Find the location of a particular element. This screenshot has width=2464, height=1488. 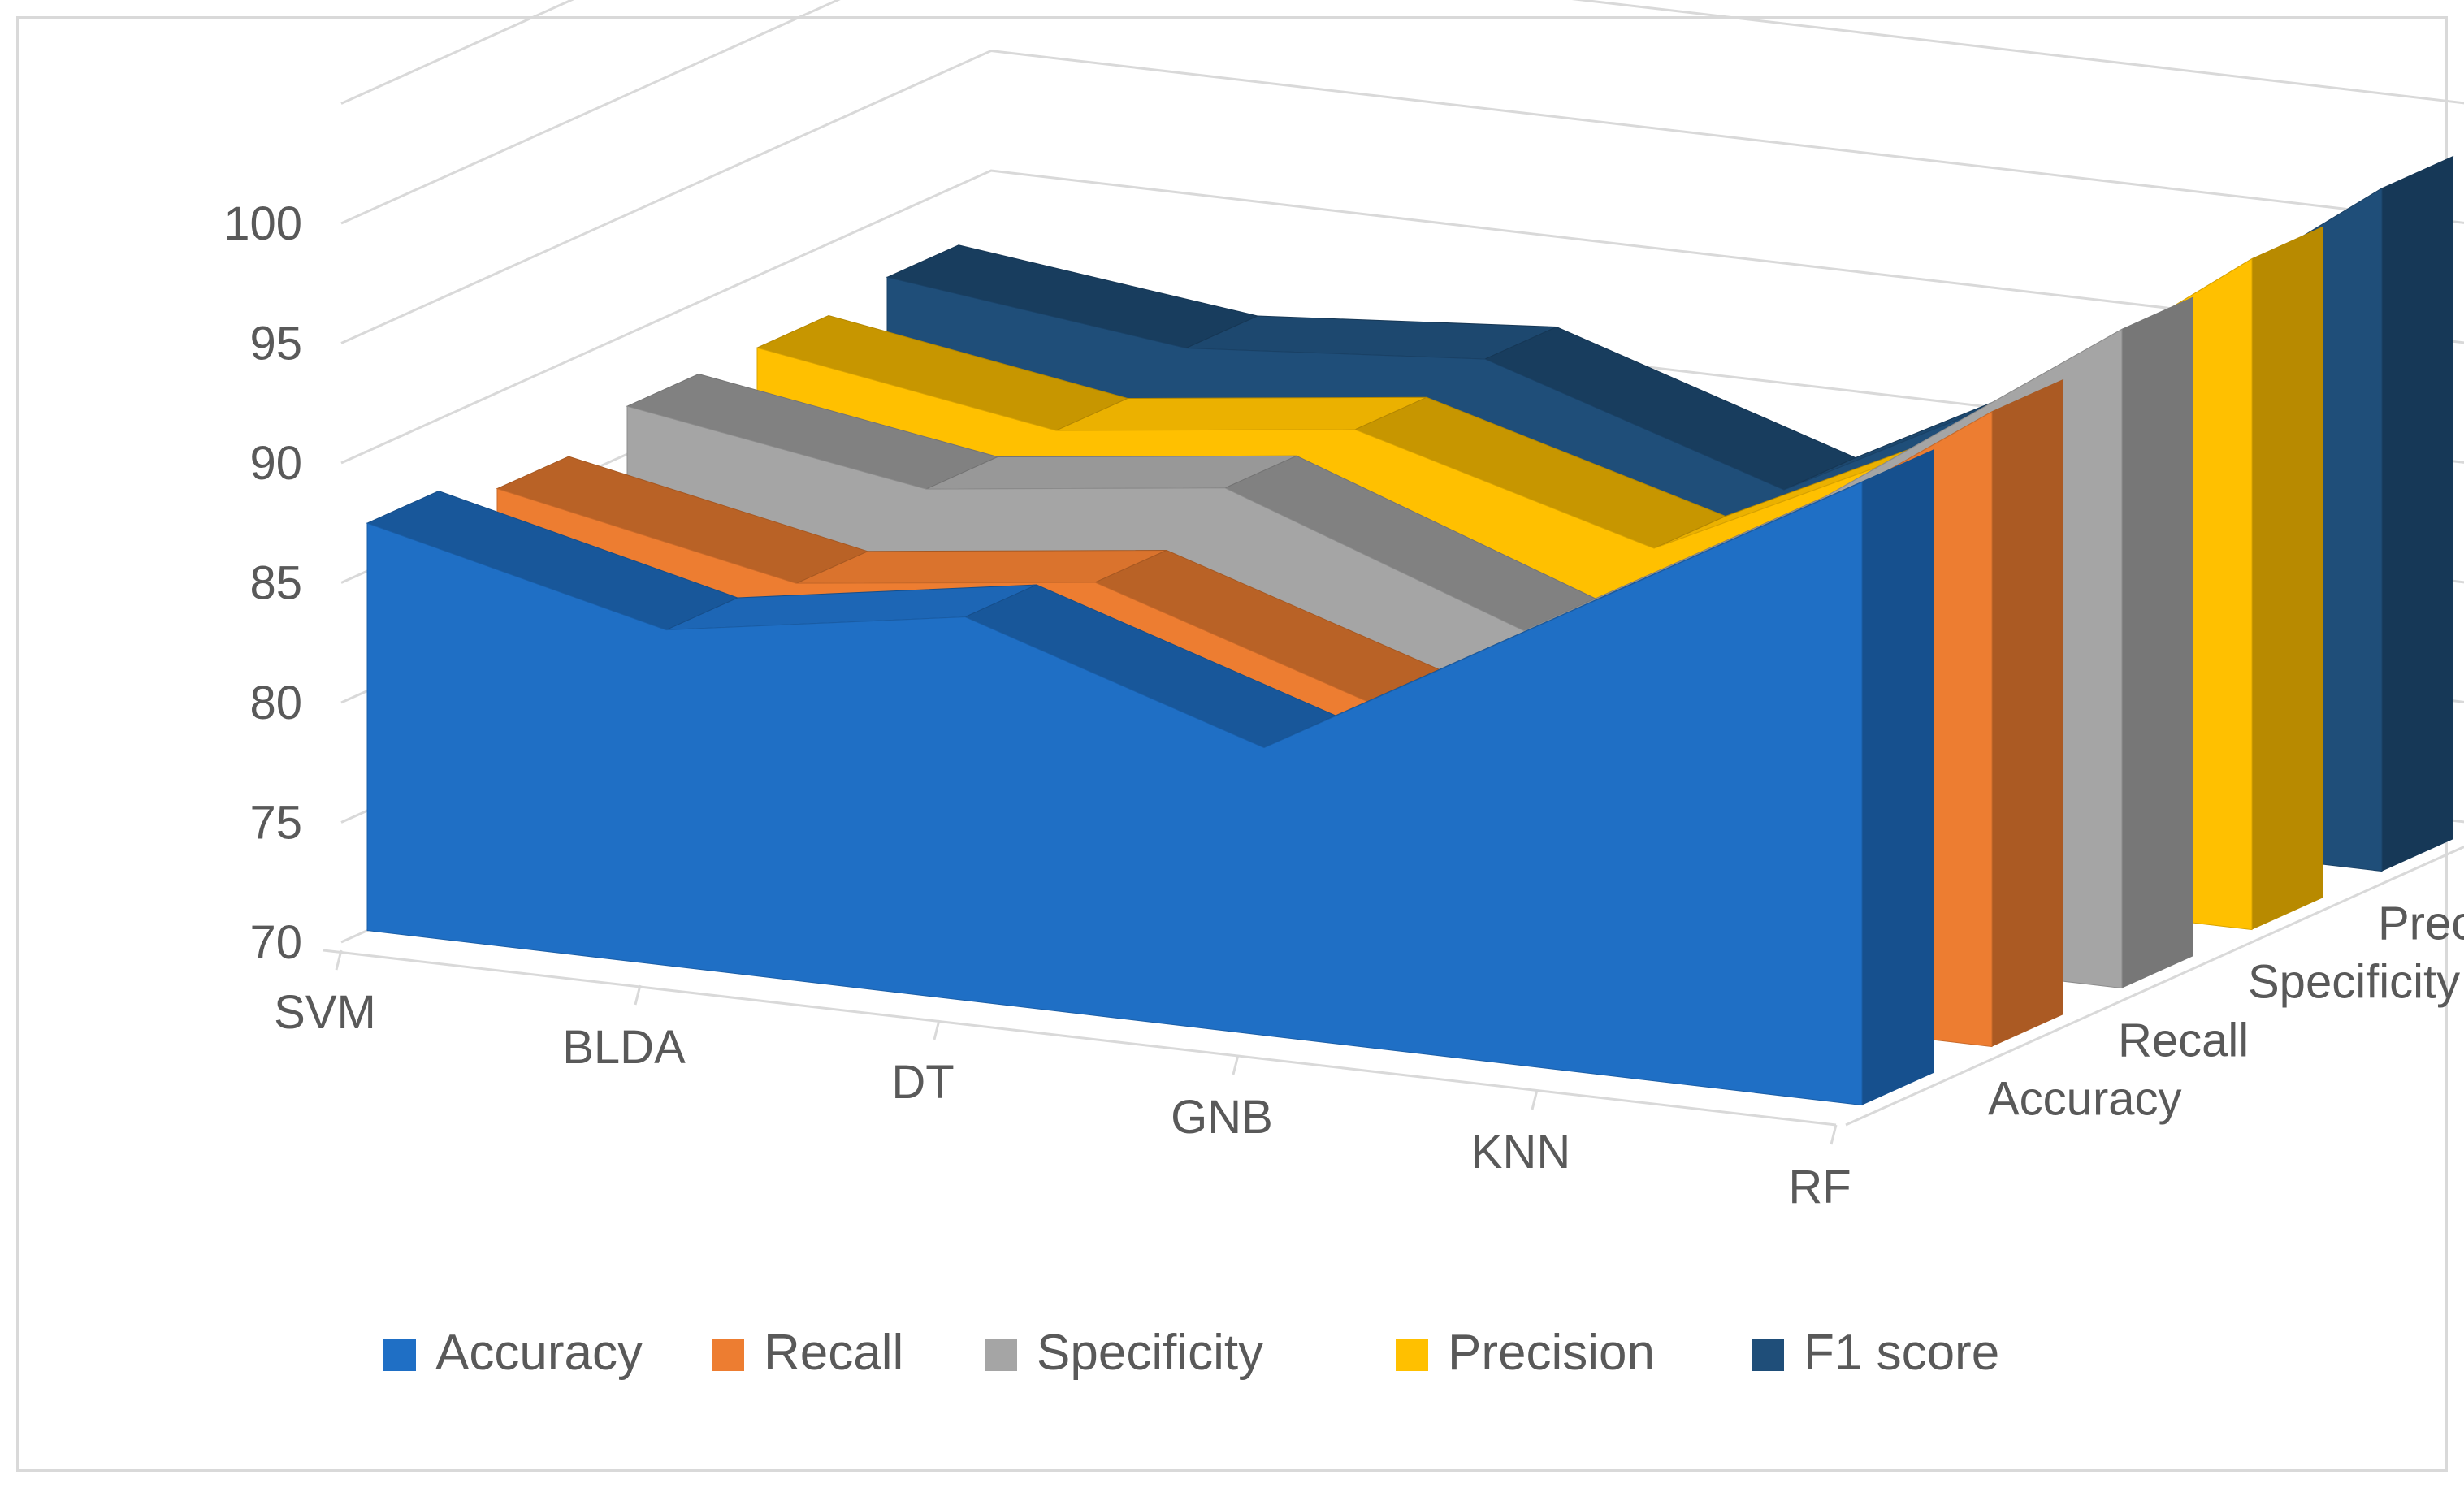

legend-label: Precision is located at coordinates (1551, 1353).